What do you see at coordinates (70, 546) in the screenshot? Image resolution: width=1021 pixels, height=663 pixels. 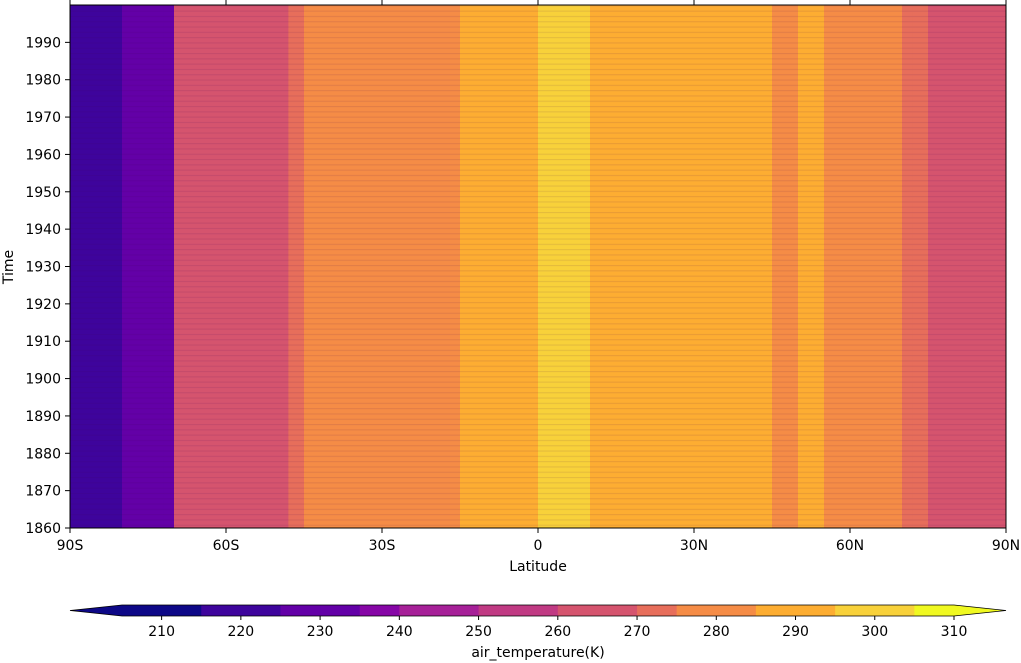 I see `x-tick-label: 90S` at bounding box center [70, 546].